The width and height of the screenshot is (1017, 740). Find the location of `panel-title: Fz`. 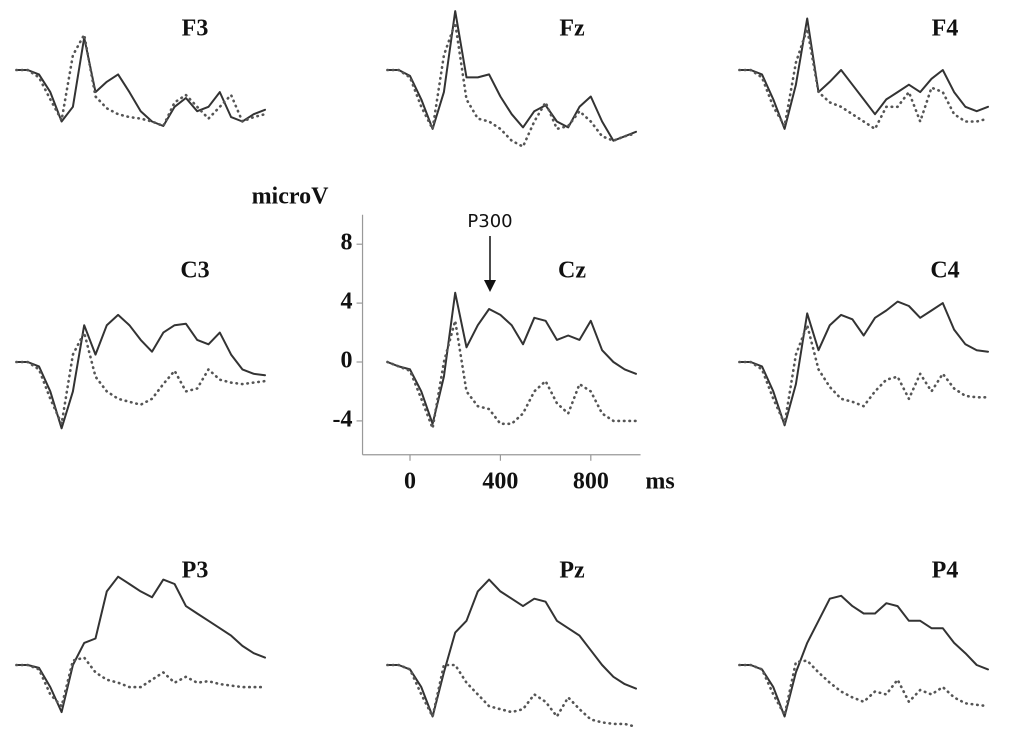

panel-title: Fz is located at coordinates (572, 29).